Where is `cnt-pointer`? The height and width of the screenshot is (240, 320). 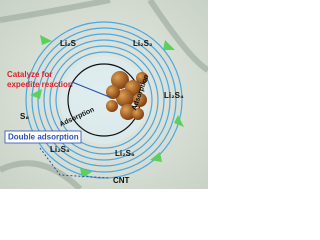
cnt-pointer is located at coordinates (75, 163).